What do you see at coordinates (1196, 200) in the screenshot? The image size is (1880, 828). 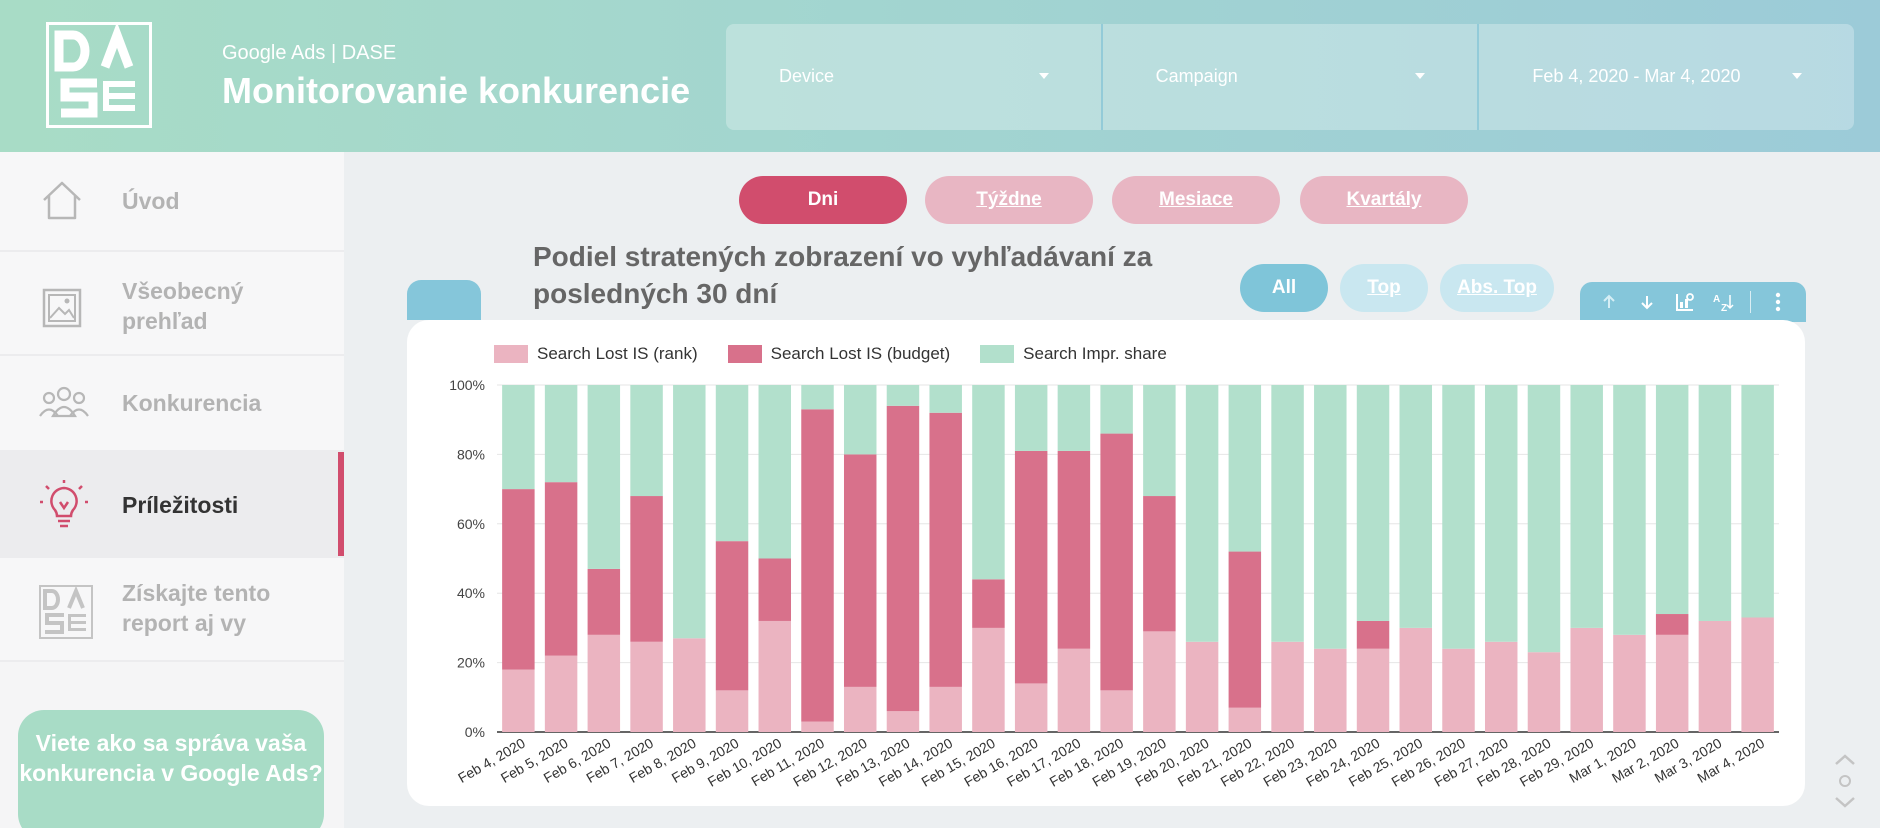 I see `tab-mesiace: Mesiace` at bounding box center [1196, 200].